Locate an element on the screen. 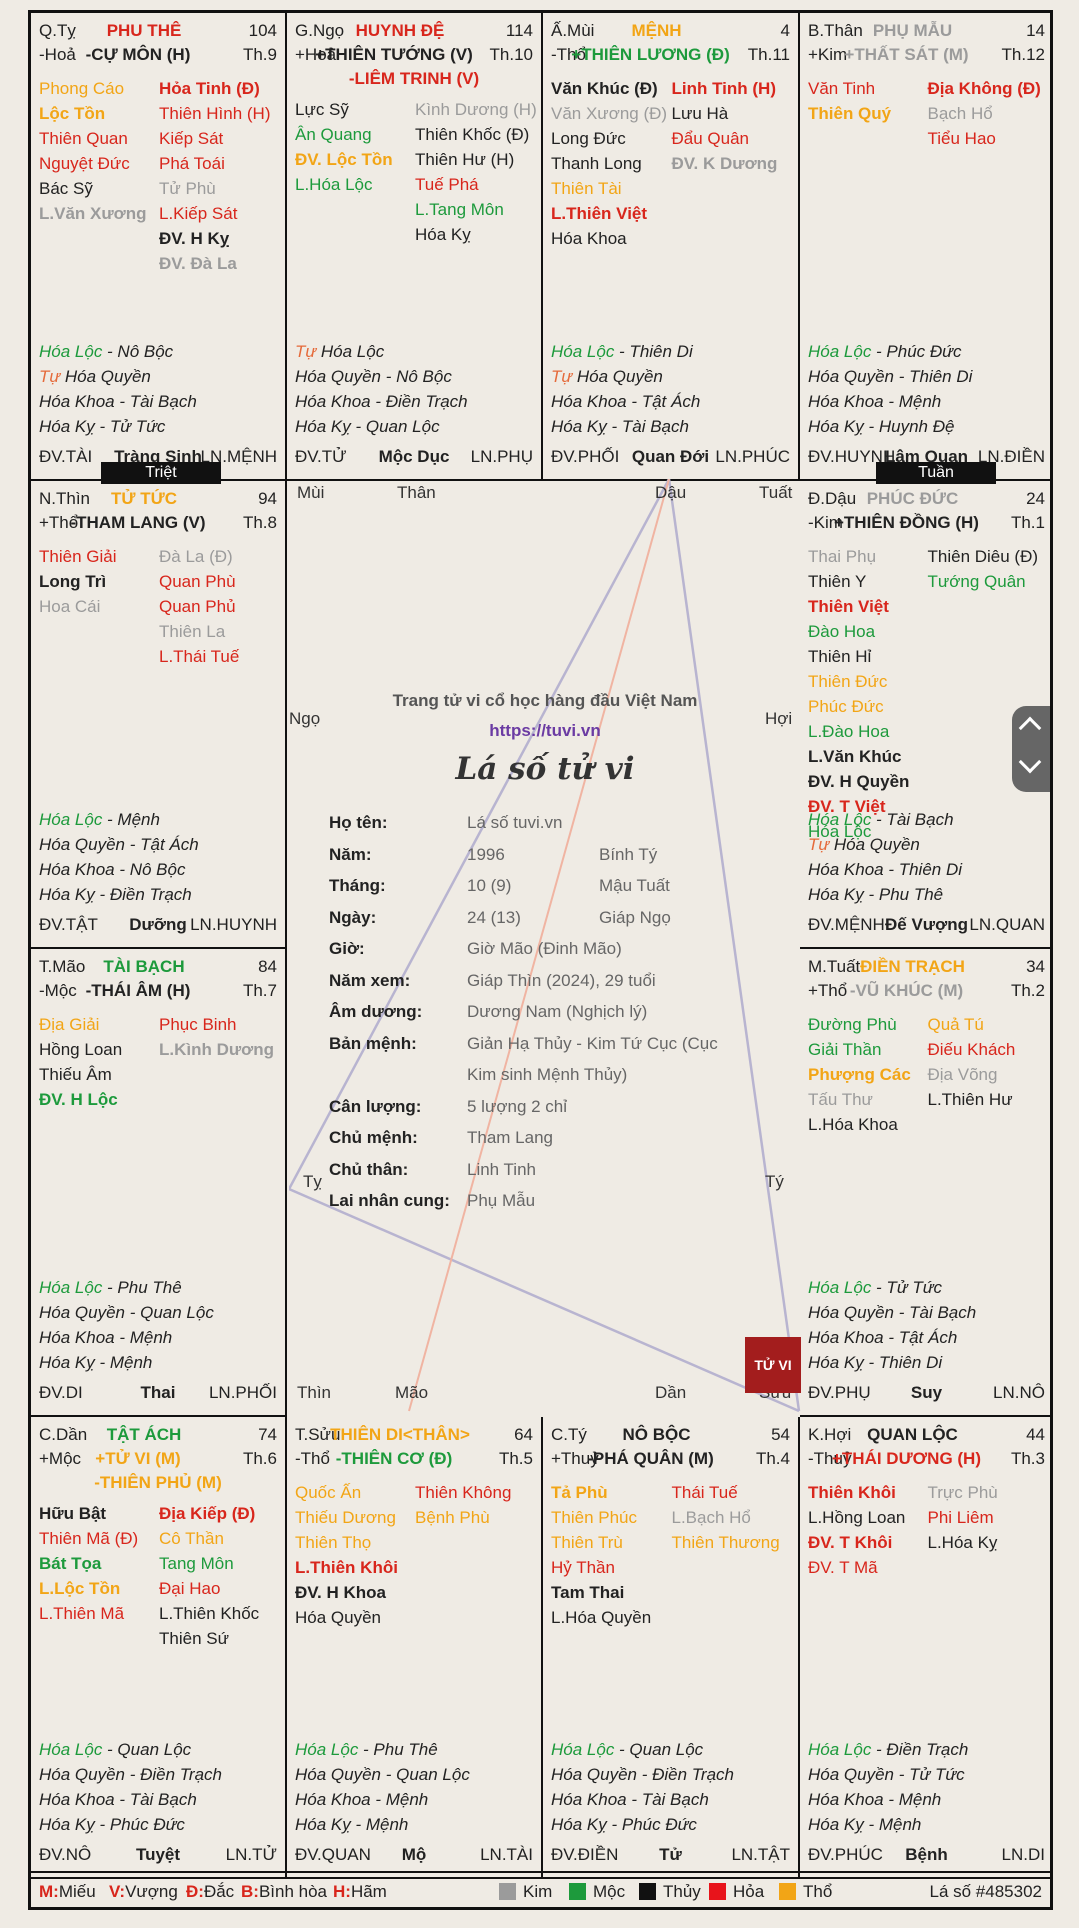 Image resolution: width=1079 pixels, height=1928 pixels. star-item: Quốc Ấn is located at coordinates (328, 1492).